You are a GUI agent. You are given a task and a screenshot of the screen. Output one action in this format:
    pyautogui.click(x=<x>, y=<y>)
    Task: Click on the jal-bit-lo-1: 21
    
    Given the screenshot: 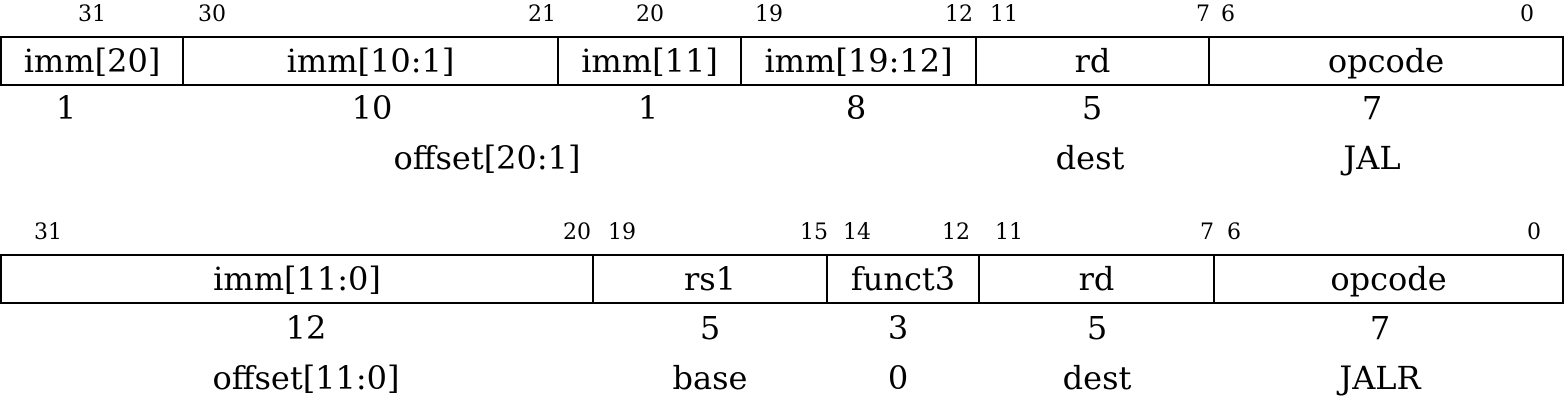 What is the action you would take?
    pyautogui.click(x=542, y=14)
    